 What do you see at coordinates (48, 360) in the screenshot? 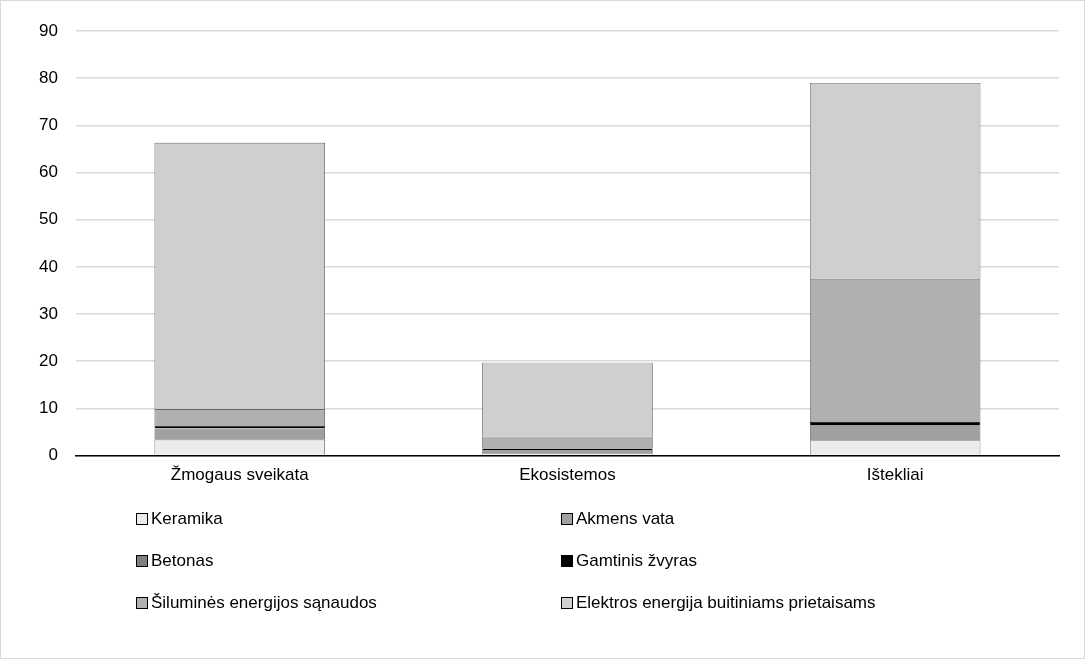
I see `y-tick-label: 20` at bounding box center [48, 360].